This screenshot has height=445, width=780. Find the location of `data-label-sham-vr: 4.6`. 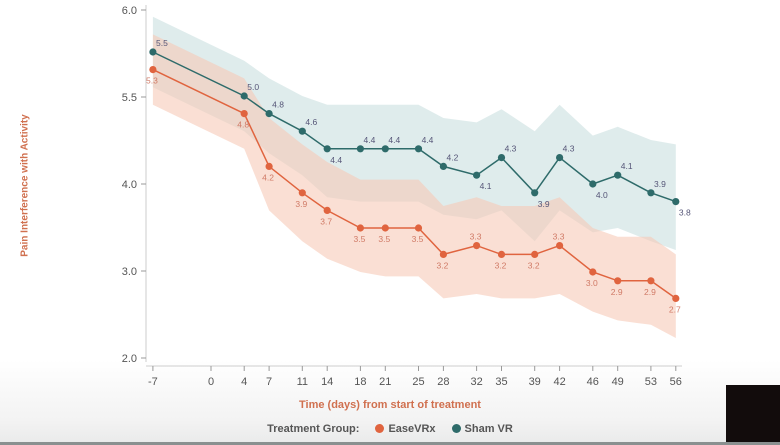

data-label-sham-vr: 4.6 is located at coordinates (311, 122).